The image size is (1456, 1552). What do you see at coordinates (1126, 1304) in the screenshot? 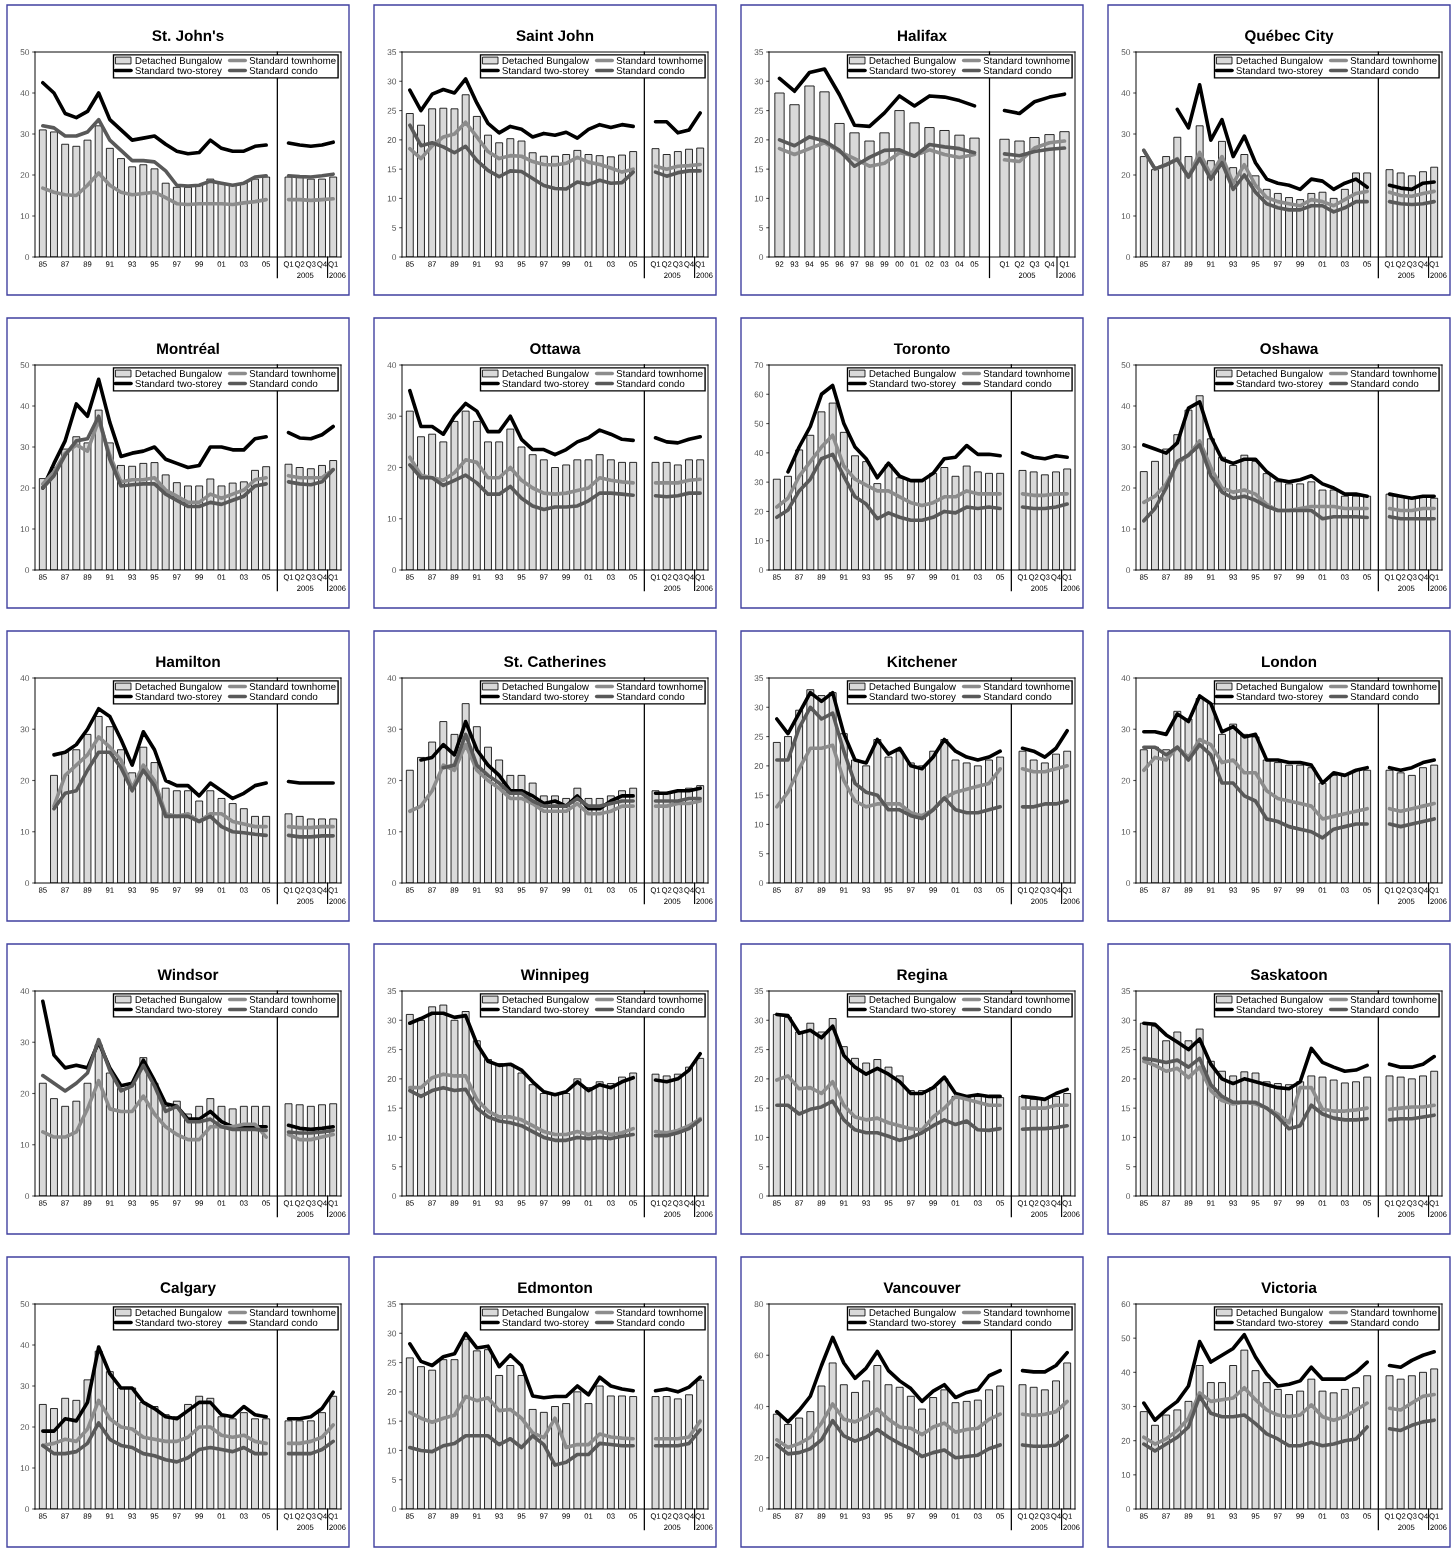
I see `y-tick-label: 60` at bounding box center [1126, 1304].